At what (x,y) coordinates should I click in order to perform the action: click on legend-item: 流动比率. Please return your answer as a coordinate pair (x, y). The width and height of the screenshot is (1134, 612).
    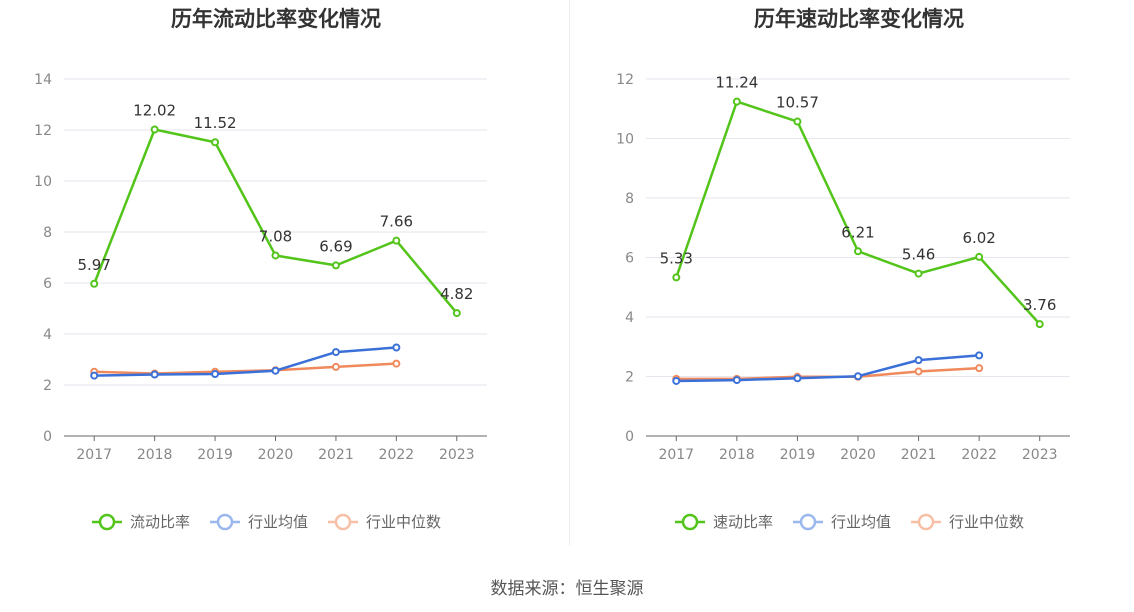
    Looking at the image, I should click on (141, 522).